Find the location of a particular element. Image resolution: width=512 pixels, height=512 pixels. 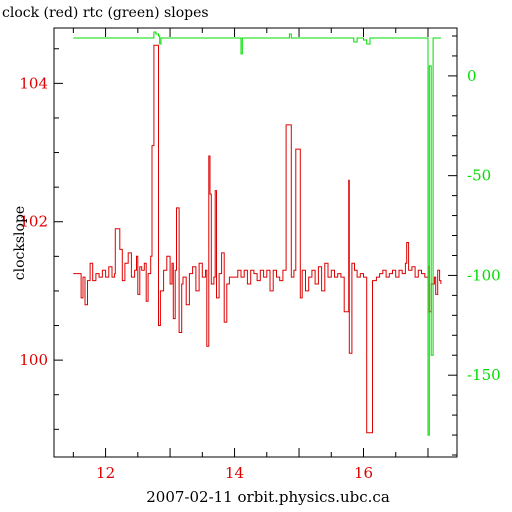

y-tick-label-left: 102 is located at coordinates (33, 222).